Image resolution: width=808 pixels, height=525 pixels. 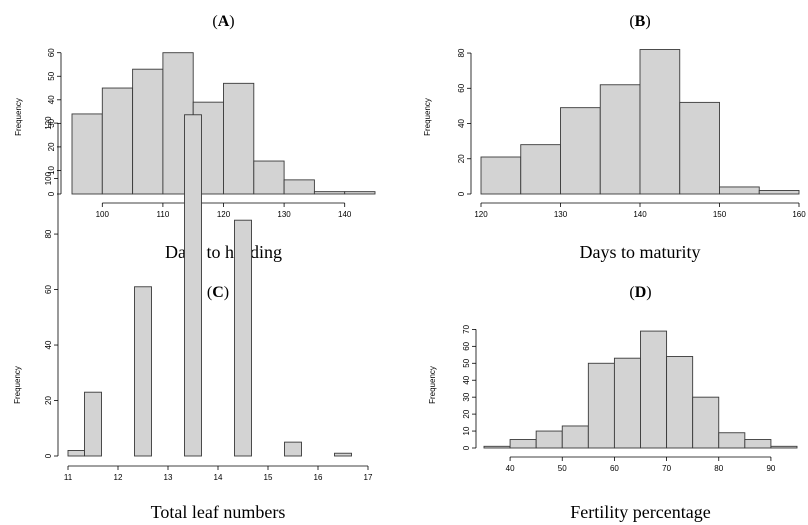 I want to click on x-tick-label: 150, so click(x=720, y=214).